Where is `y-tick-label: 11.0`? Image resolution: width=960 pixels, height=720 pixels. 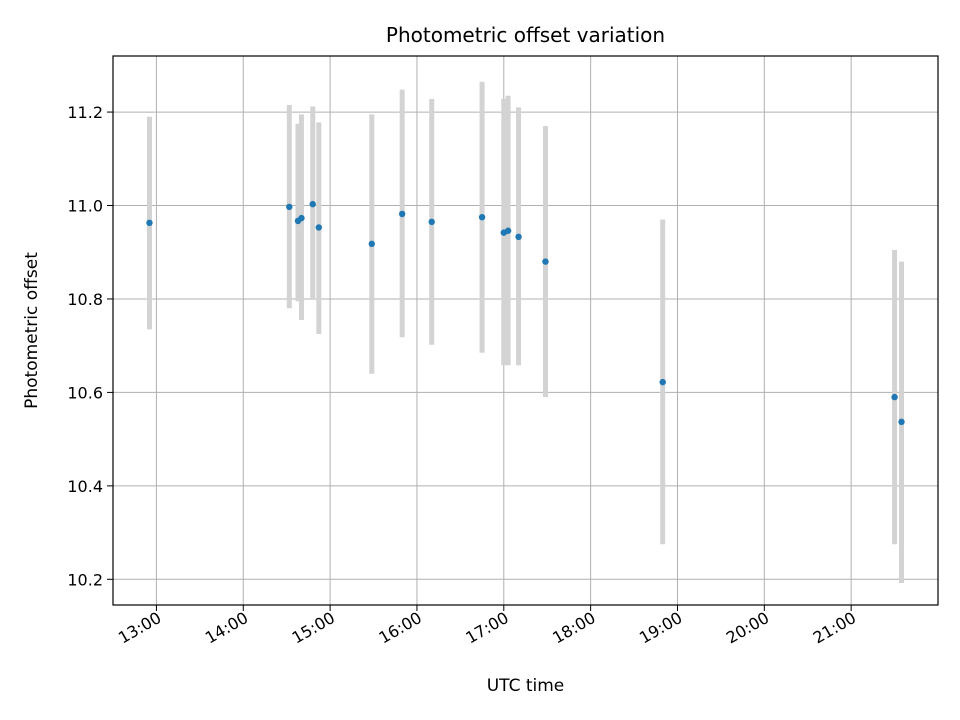
y-tick-label: 11.0 is located at coordinates (85, 206).